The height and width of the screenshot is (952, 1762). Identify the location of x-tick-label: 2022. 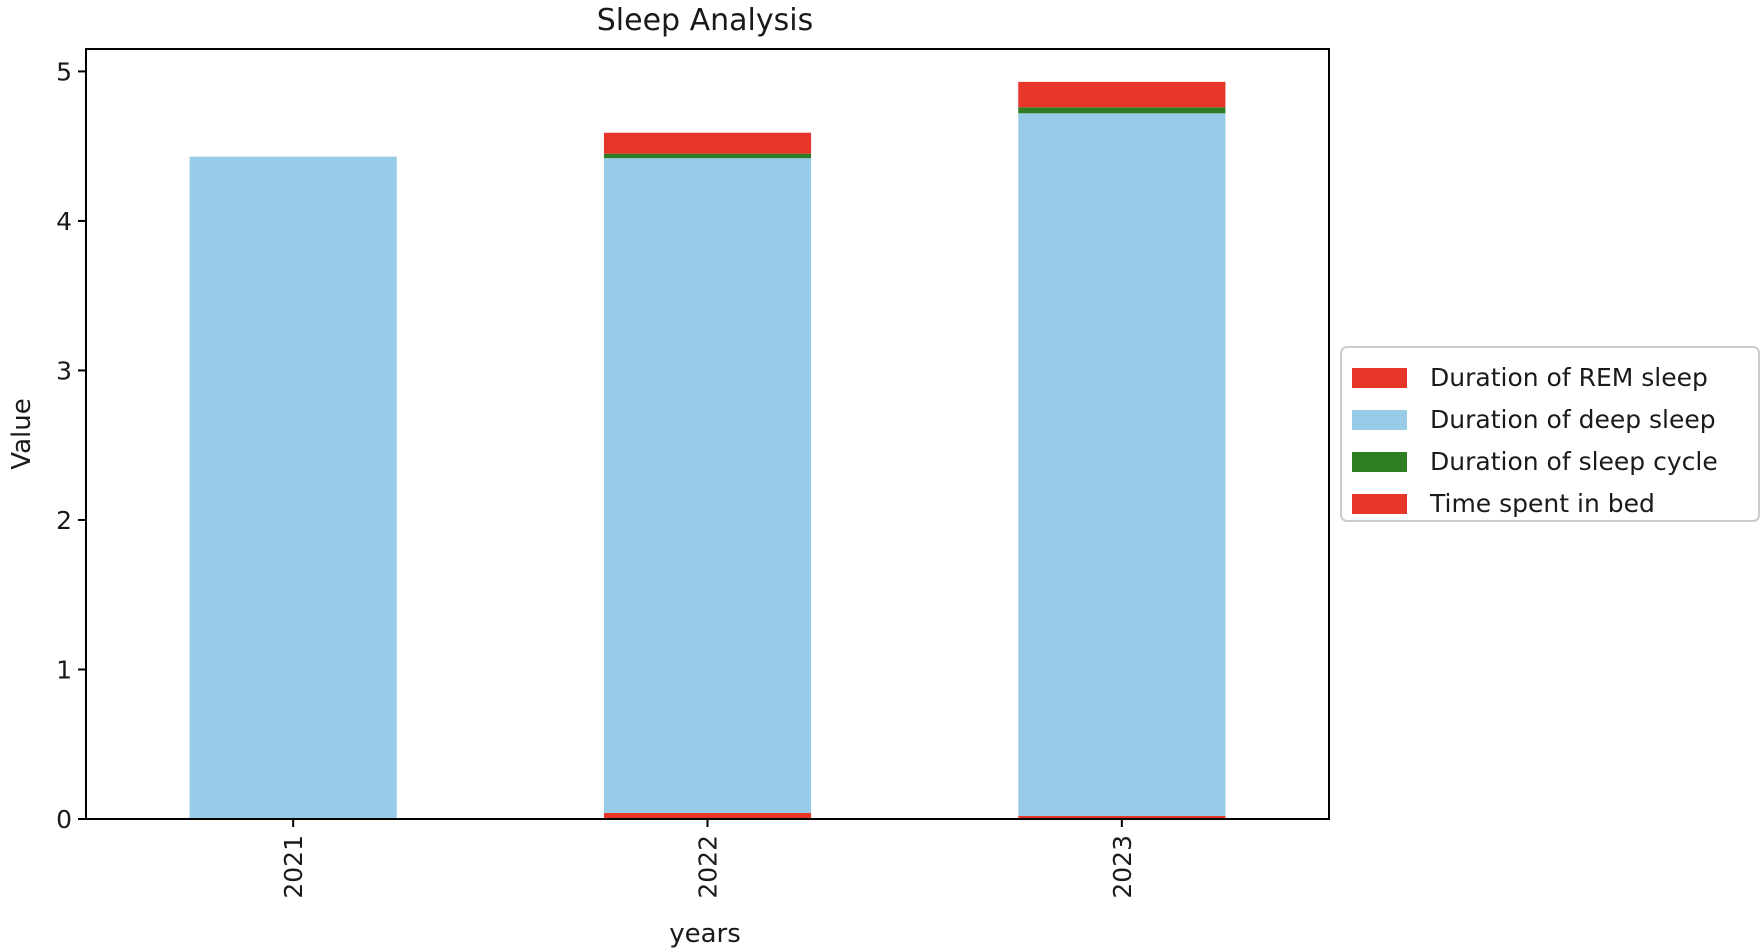
(708, 867).